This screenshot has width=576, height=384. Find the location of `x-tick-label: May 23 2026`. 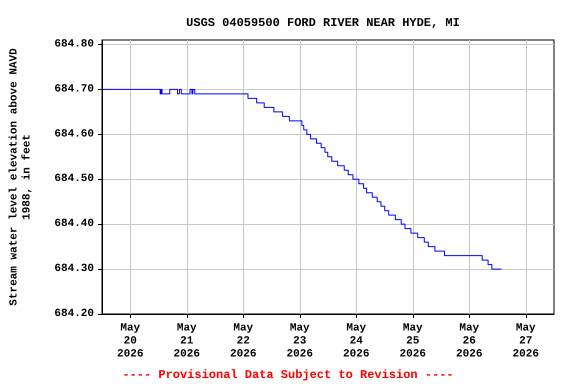

x-tick-label: May 23 2026 is located at coordinates (299, 341).